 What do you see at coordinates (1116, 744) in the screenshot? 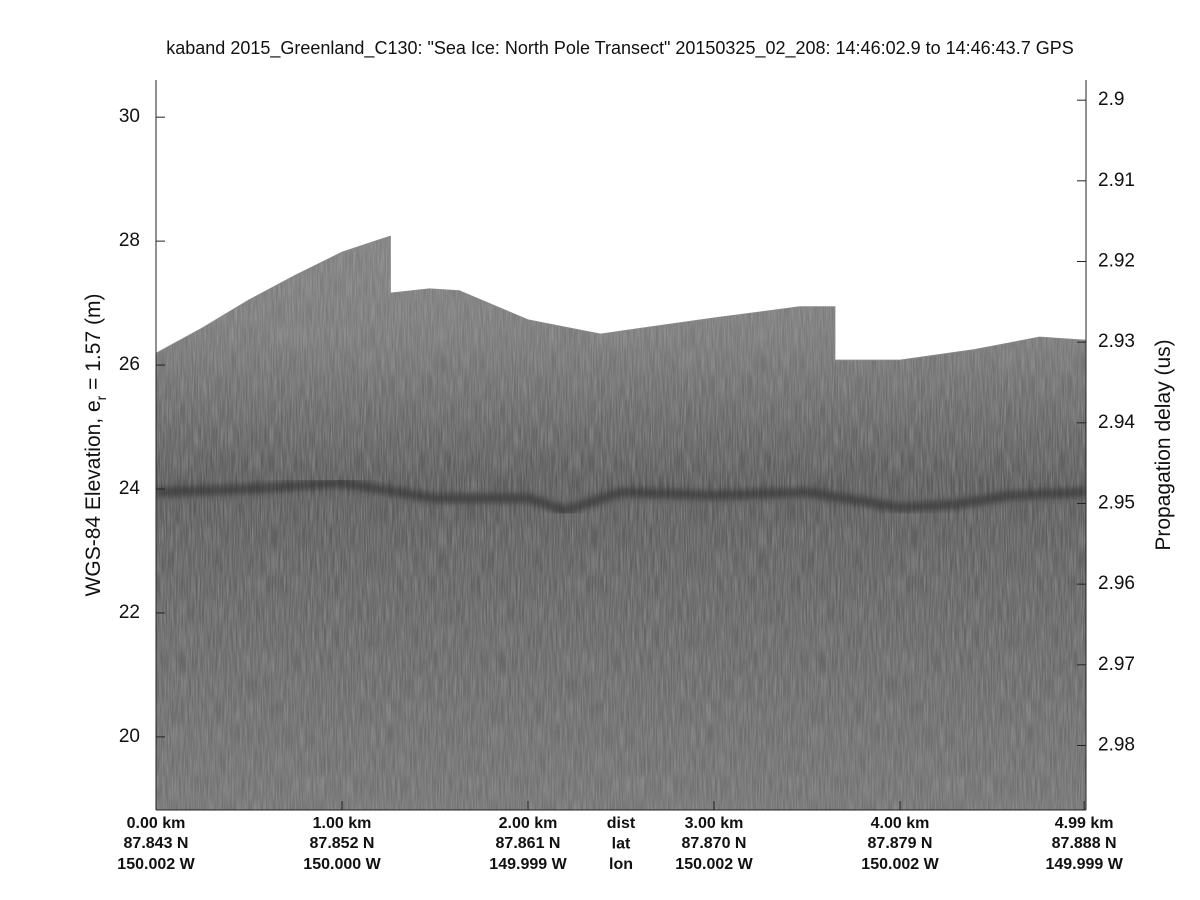
I see `y2-tick-label: 2.98` at bounding box center [1116, 744].